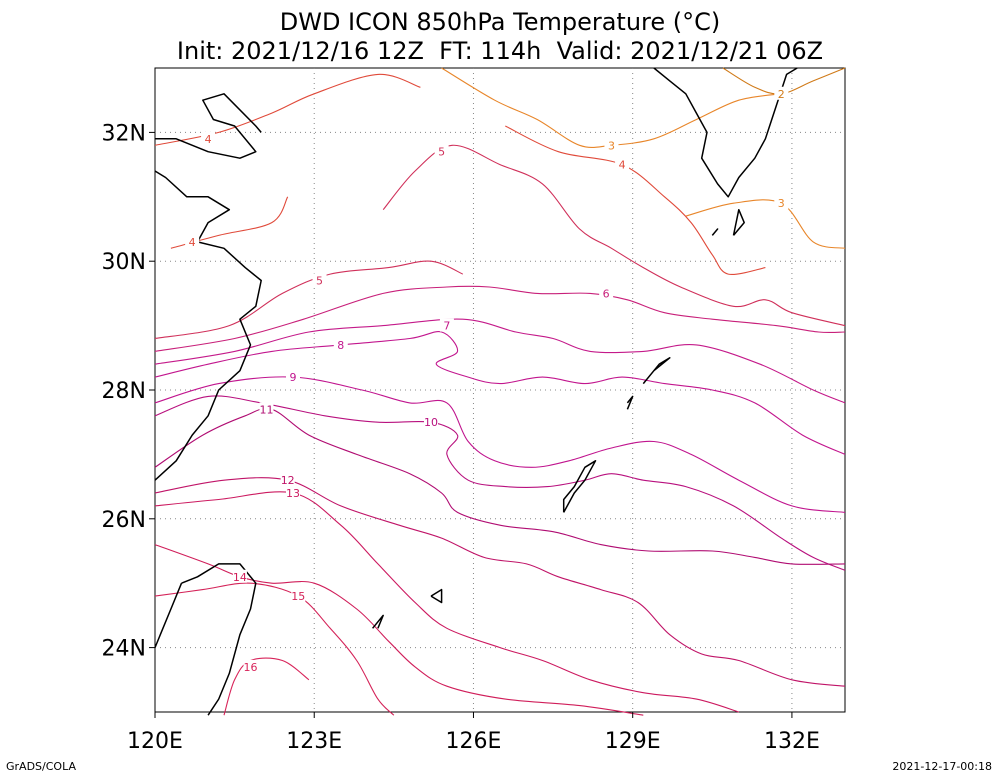  Describe the element at coordinates (314, 741) in the screenshot. I see `lon-tick-label-123: 123E` at that location.